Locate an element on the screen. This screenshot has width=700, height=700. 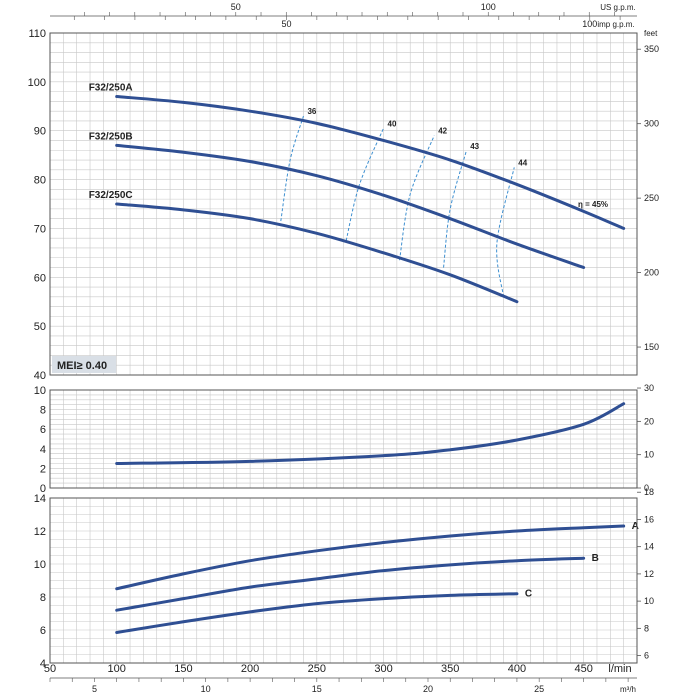
curve-label-B: B is located at coordinates (595, 558).